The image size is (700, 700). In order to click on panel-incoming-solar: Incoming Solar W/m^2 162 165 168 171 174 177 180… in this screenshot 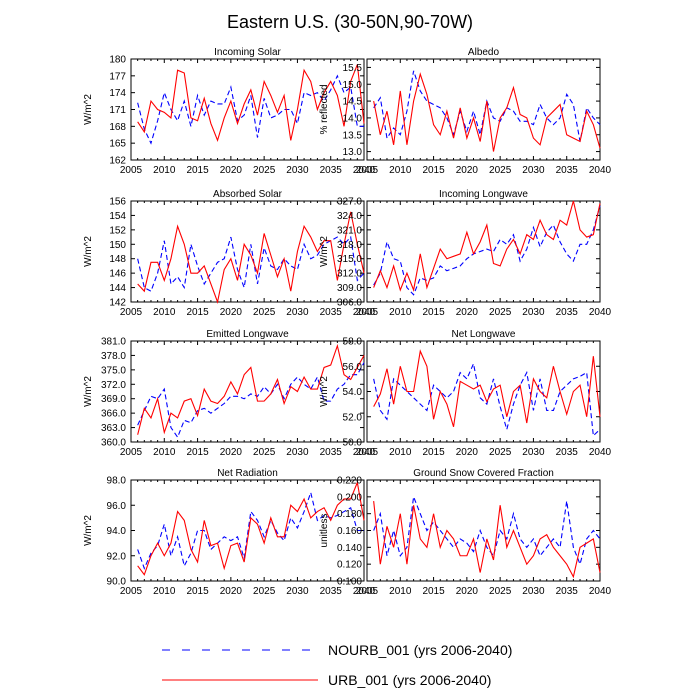, I will do `click(229, 111)`.